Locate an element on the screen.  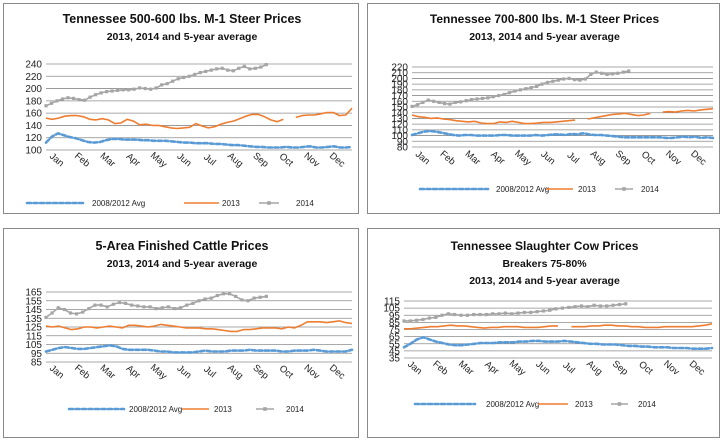
legend-label: 2014 is located at coordinates (295, 409).